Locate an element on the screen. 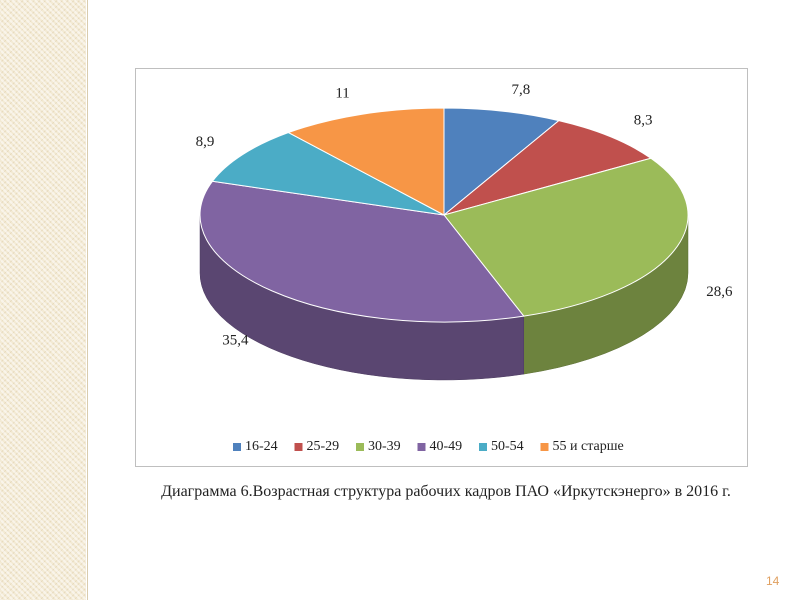 This screenshot has width=800, height=600. data-label: 7,8 is located at coordinates (520, 90).